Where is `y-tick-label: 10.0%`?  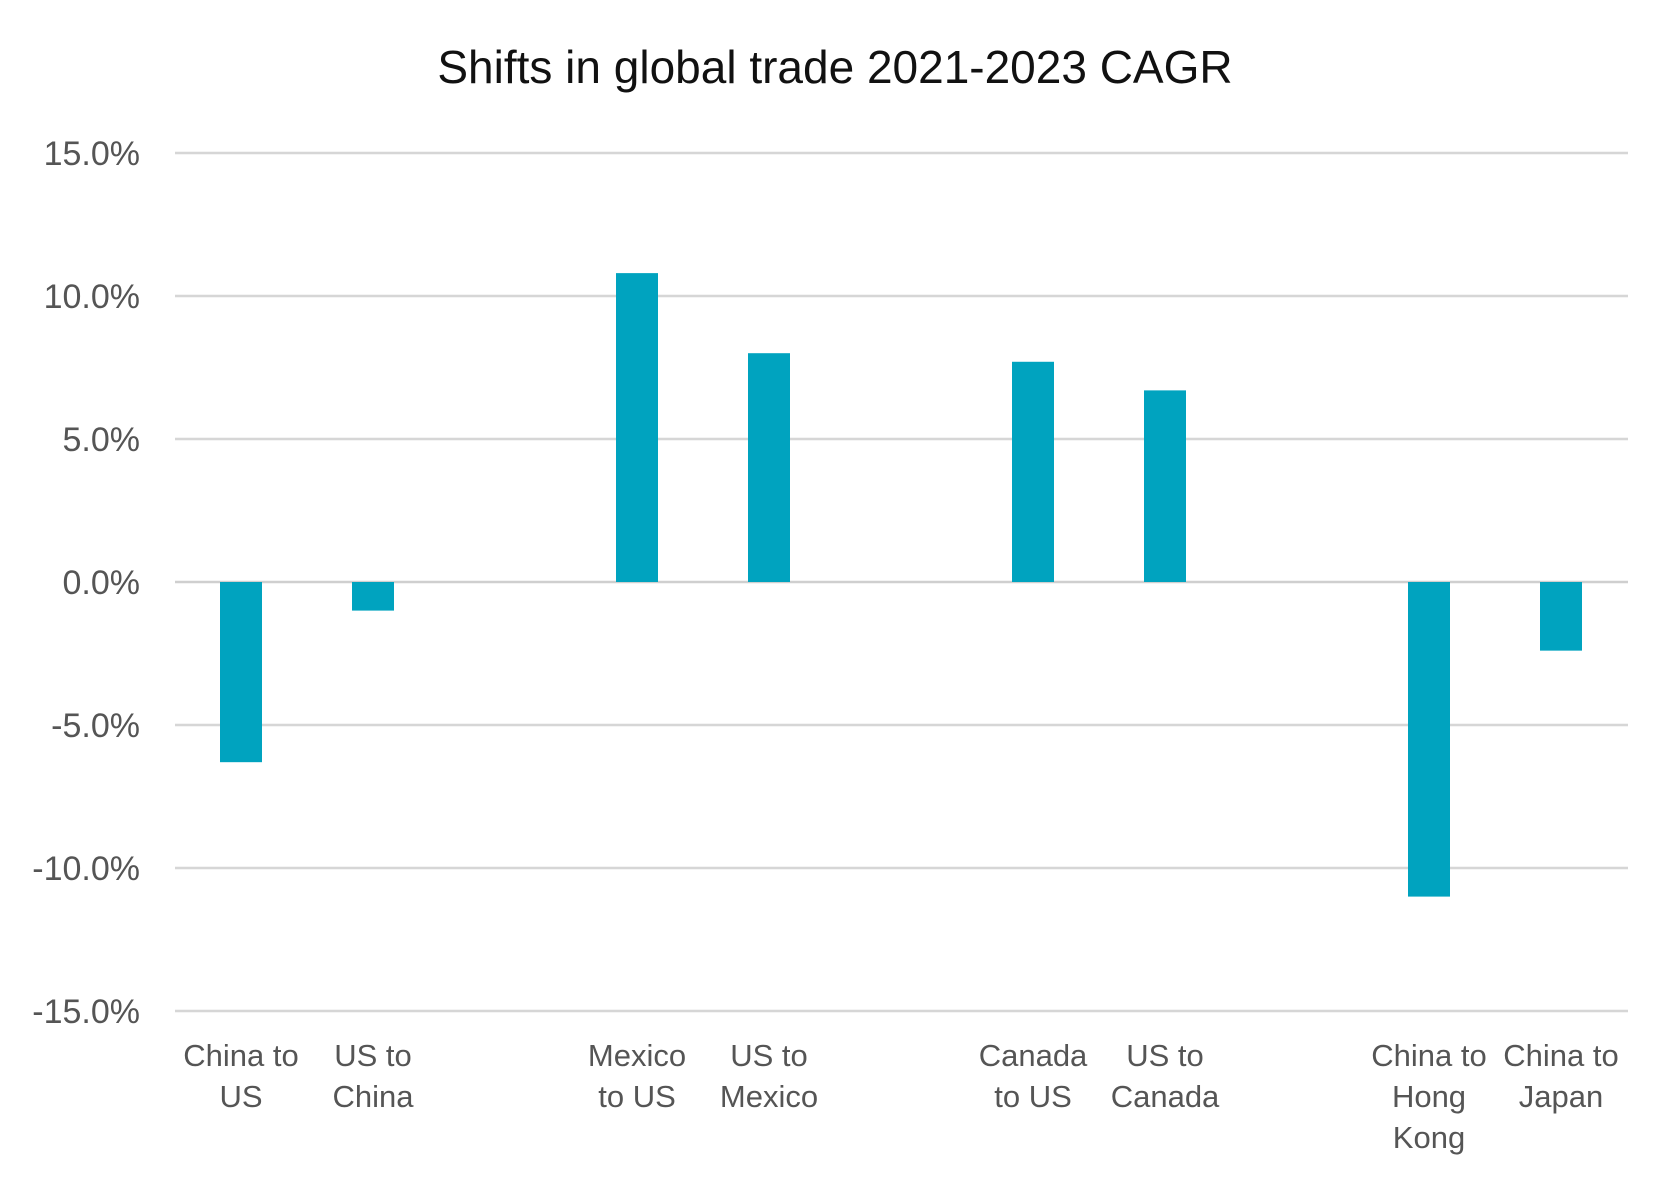
y-tick-label: 10.0% is located at coordinates (92, 297).